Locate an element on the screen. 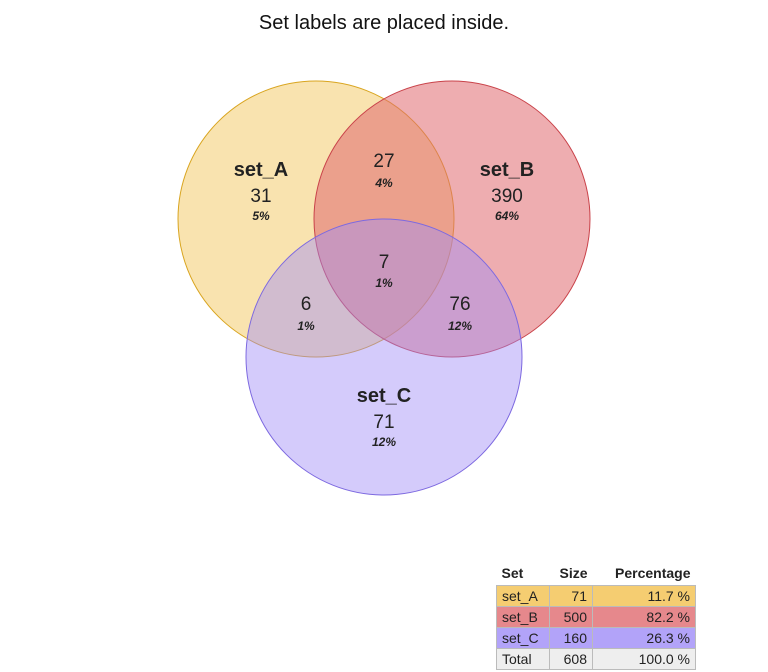 Image resolution: width=768 pixels, height=672 pixels. legend-row-set-b: set_B 500 82.2 % is located at coordinates (596, 617).